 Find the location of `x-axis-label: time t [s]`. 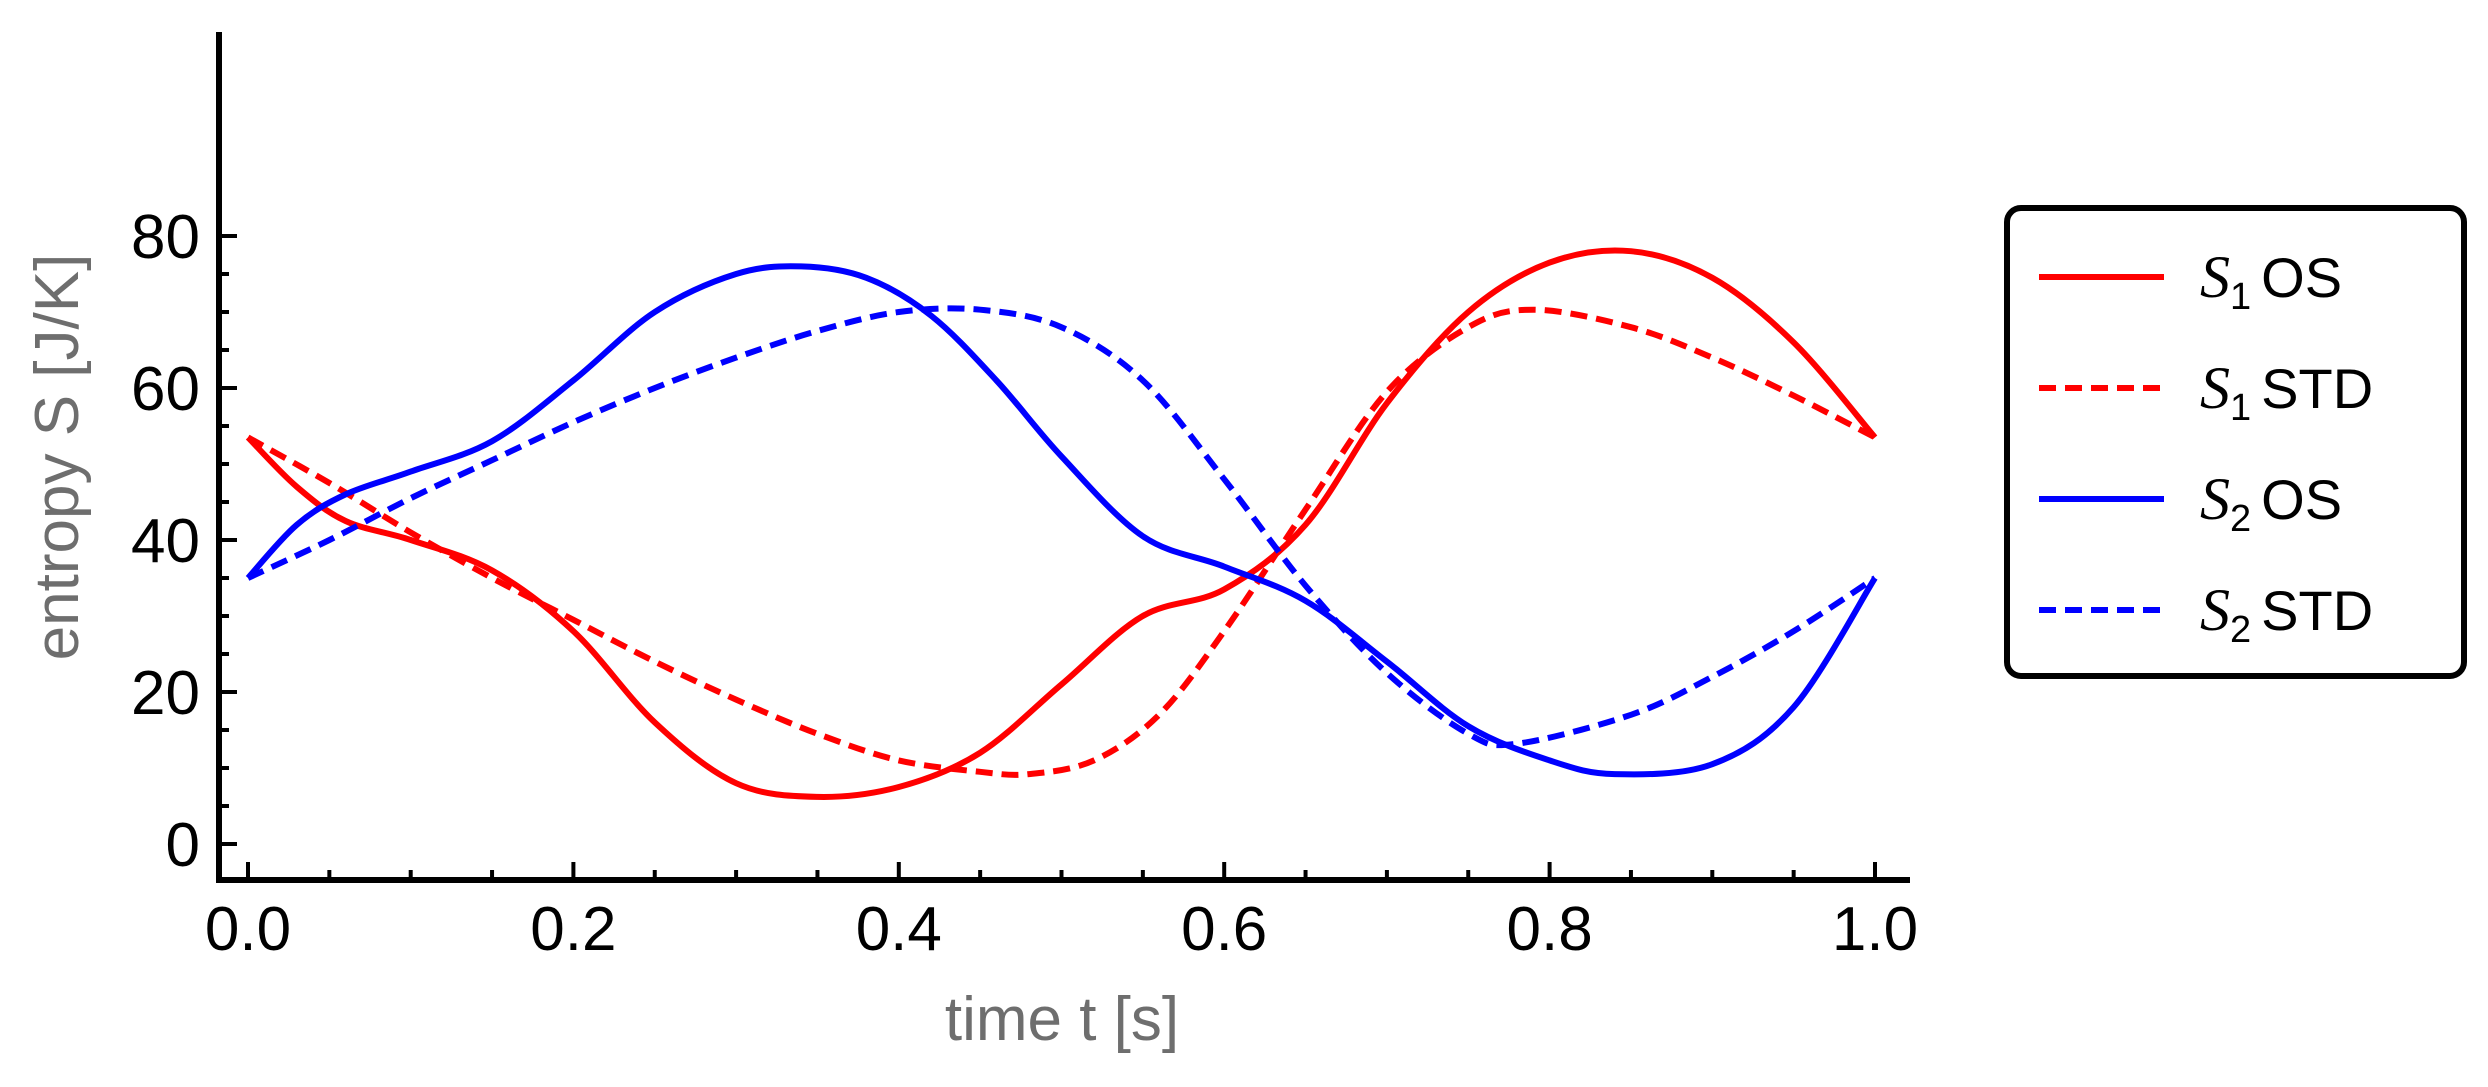

x-axis-label: time t [s] is located at coordinates (1062, 1019).